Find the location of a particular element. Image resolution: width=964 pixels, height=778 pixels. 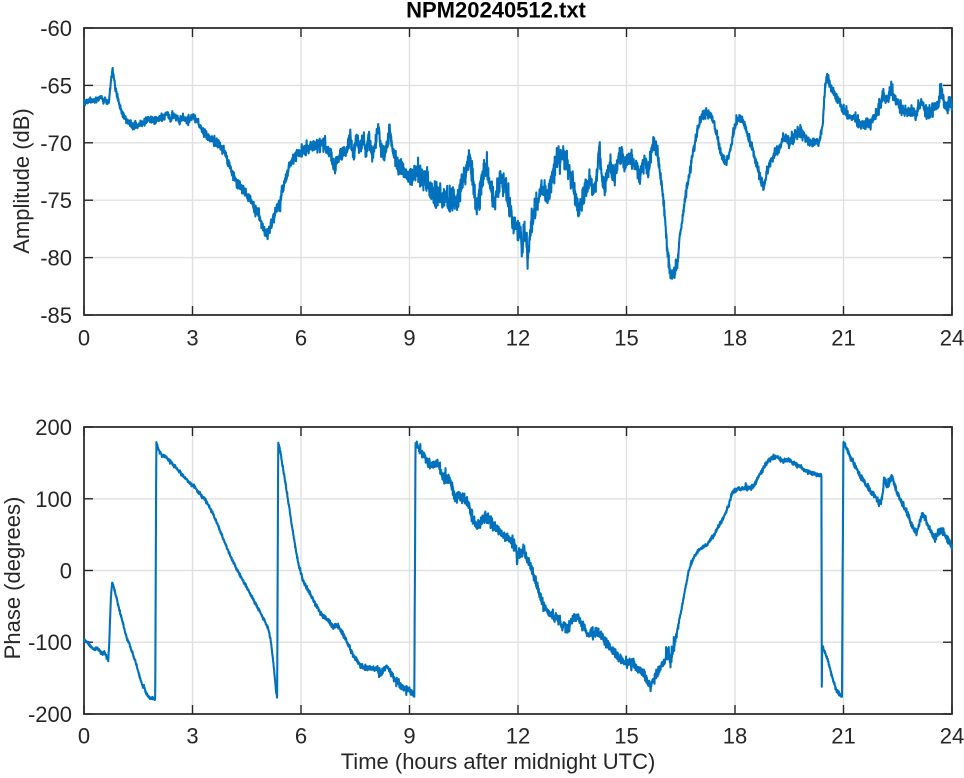

svg-text: -65 is located at coordinates (56, 85).